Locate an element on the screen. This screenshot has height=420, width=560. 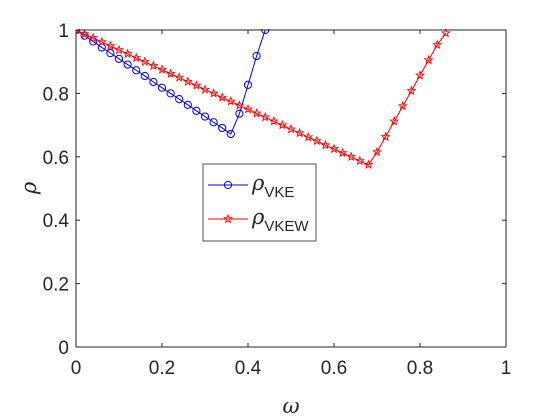
y-tick-label: 0 is located at coordinates (63, 348).